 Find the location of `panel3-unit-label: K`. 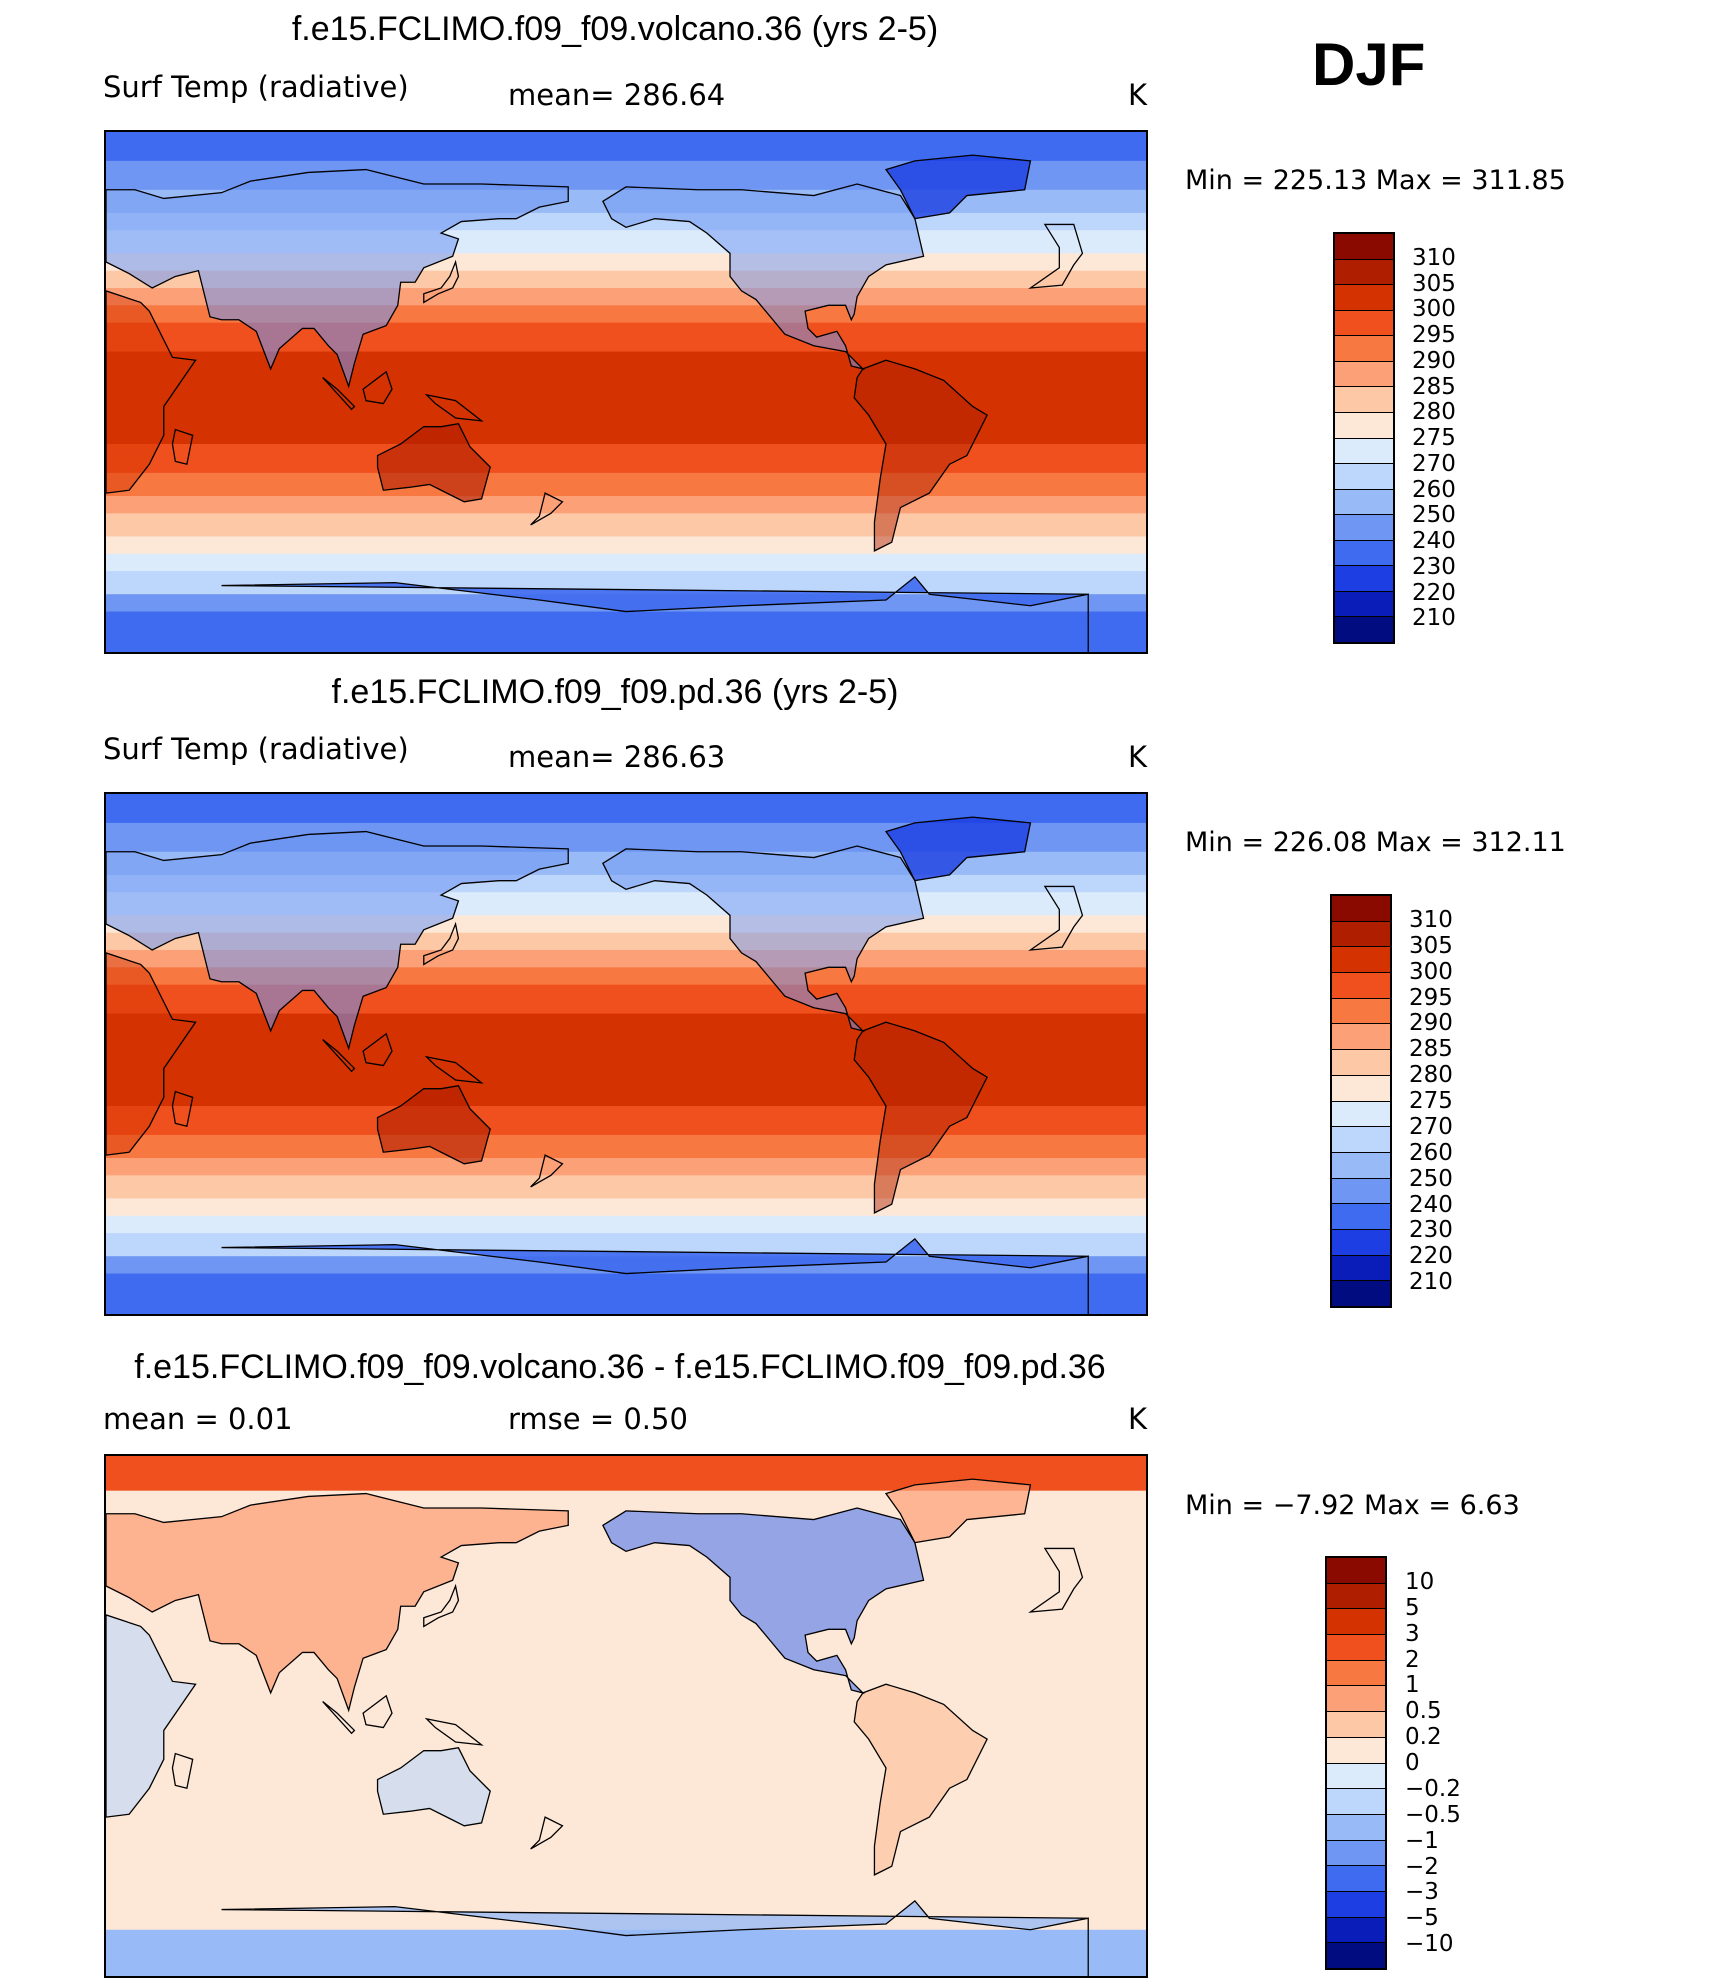

panel3-unit-label: K is located at coordinates (1138, 1419).